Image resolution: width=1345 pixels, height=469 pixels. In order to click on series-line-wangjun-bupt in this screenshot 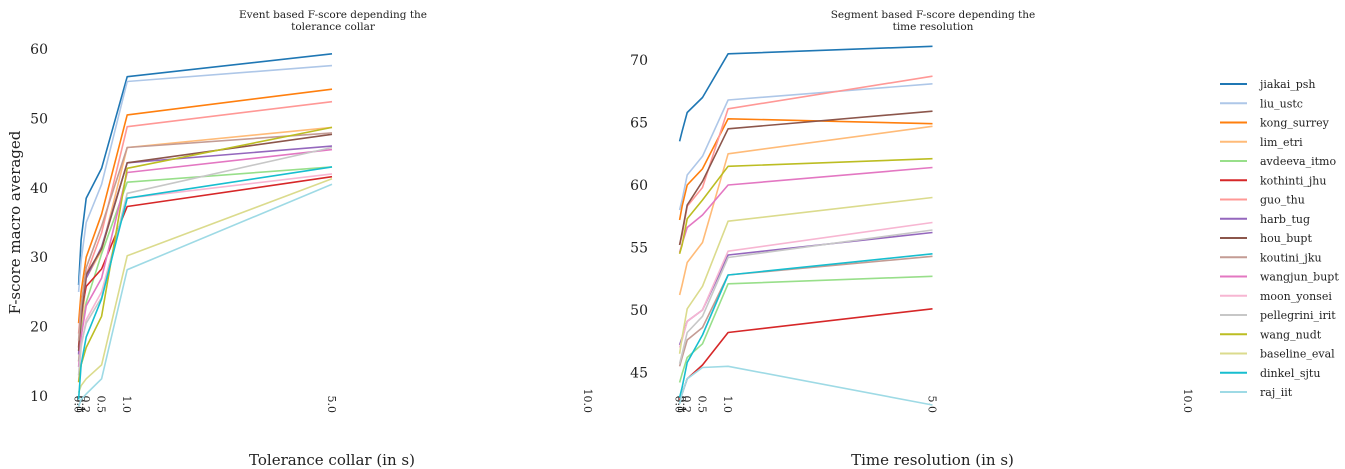, I will do `click(205, 257)`.